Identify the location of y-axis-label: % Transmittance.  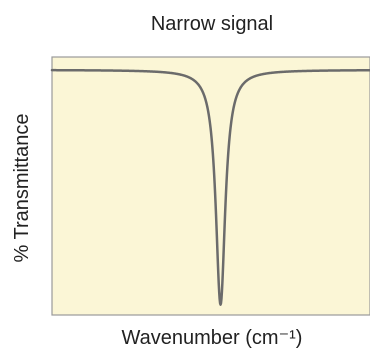
(22, 188).